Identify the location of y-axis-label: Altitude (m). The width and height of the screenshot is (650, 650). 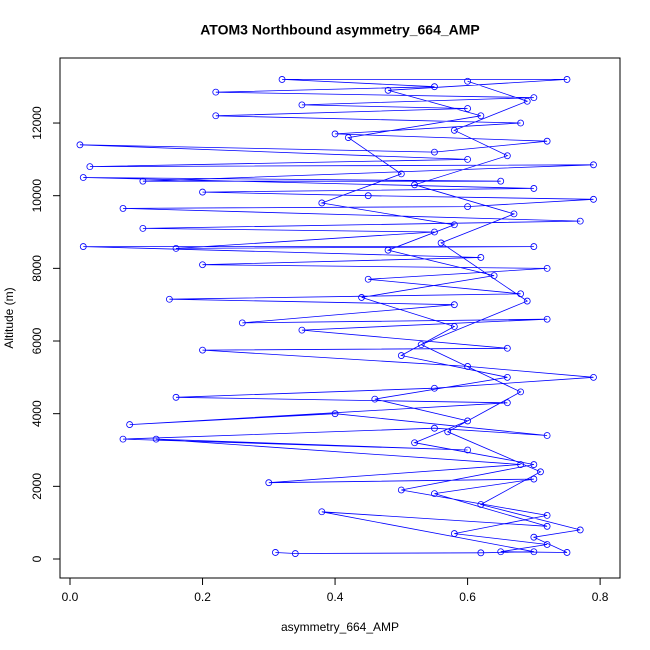
(9, 317).